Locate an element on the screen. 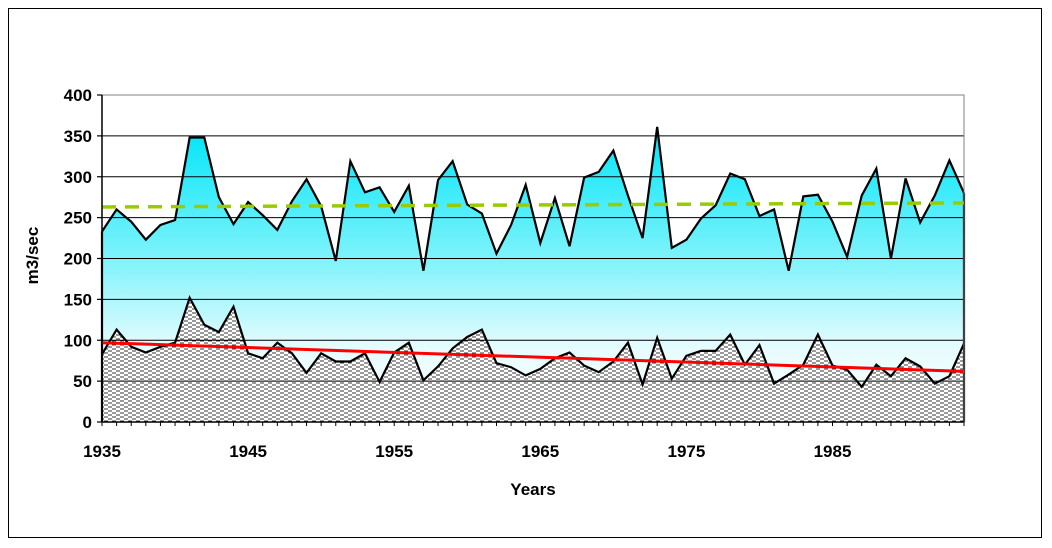 The height and width of the screenshot is (548, 1052). x-tick-label: 1985 is located at coordinates (833, 451).